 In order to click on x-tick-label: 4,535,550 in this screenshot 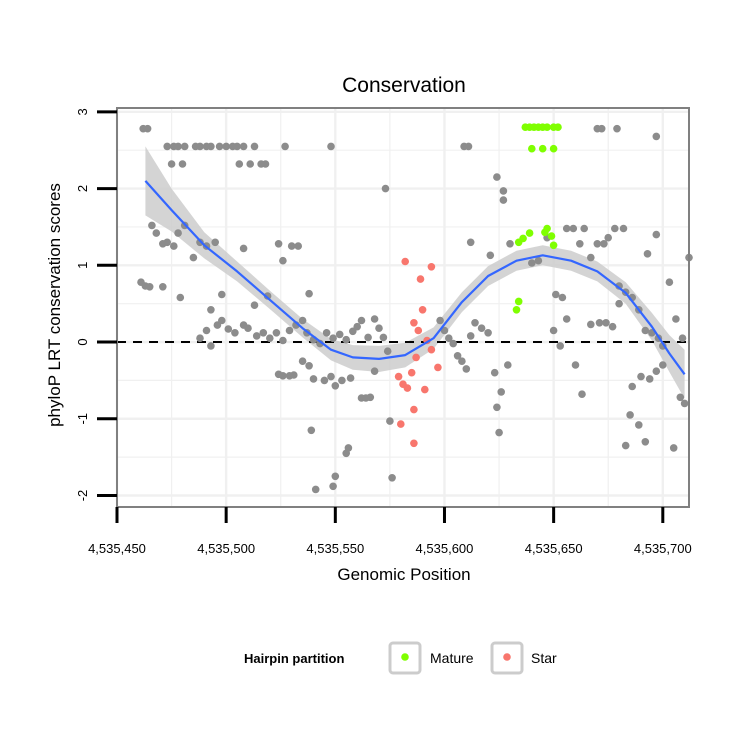, I will do `click(335, 548)`.